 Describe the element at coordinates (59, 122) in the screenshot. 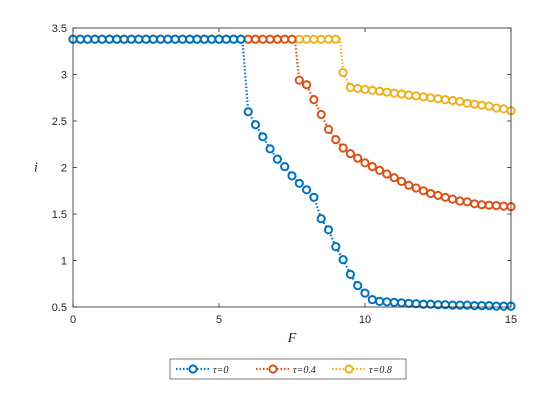

I see `y-tick-label: 2.5` at that location.